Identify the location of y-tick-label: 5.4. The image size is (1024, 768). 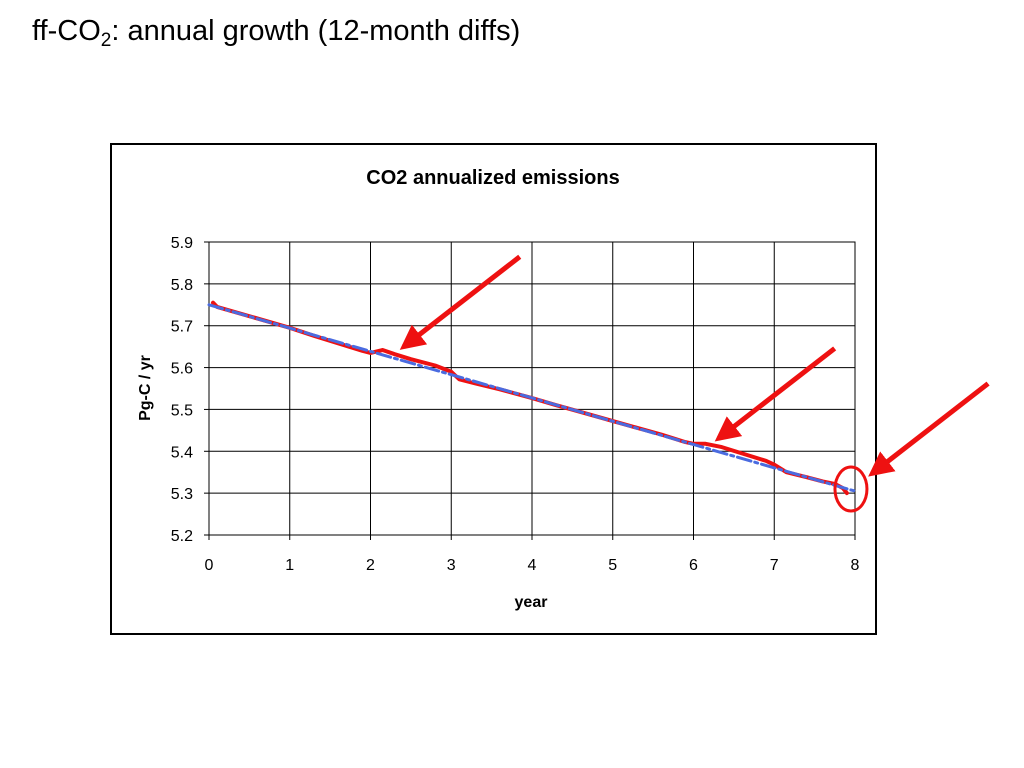
(182, 452).